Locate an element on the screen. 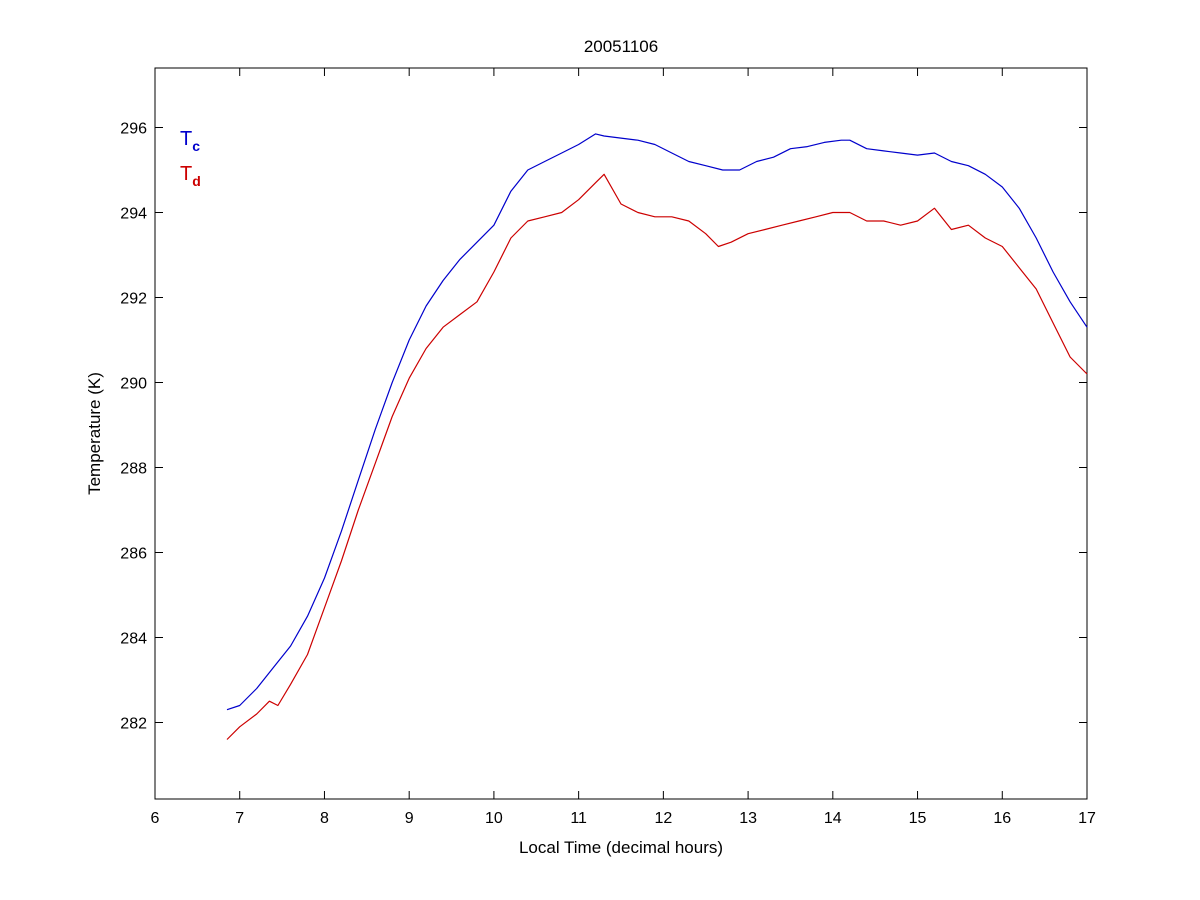 Image resolution: width=1200 pixels, height=900 pixels. y-tick-label: 282 is located at coordinates (133, 724).